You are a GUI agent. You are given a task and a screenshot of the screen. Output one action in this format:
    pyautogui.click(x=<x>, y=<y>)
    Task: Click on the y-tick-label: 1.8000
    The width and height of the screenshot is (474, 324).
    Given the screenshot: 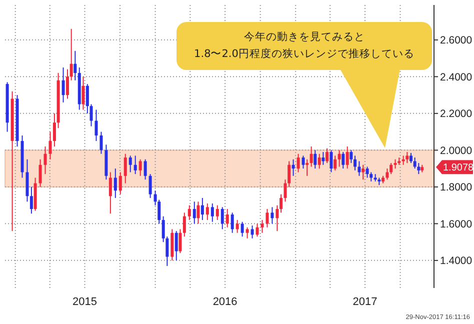 What is the action you would take?
    pyautogui.click(x=456, y=188)
    